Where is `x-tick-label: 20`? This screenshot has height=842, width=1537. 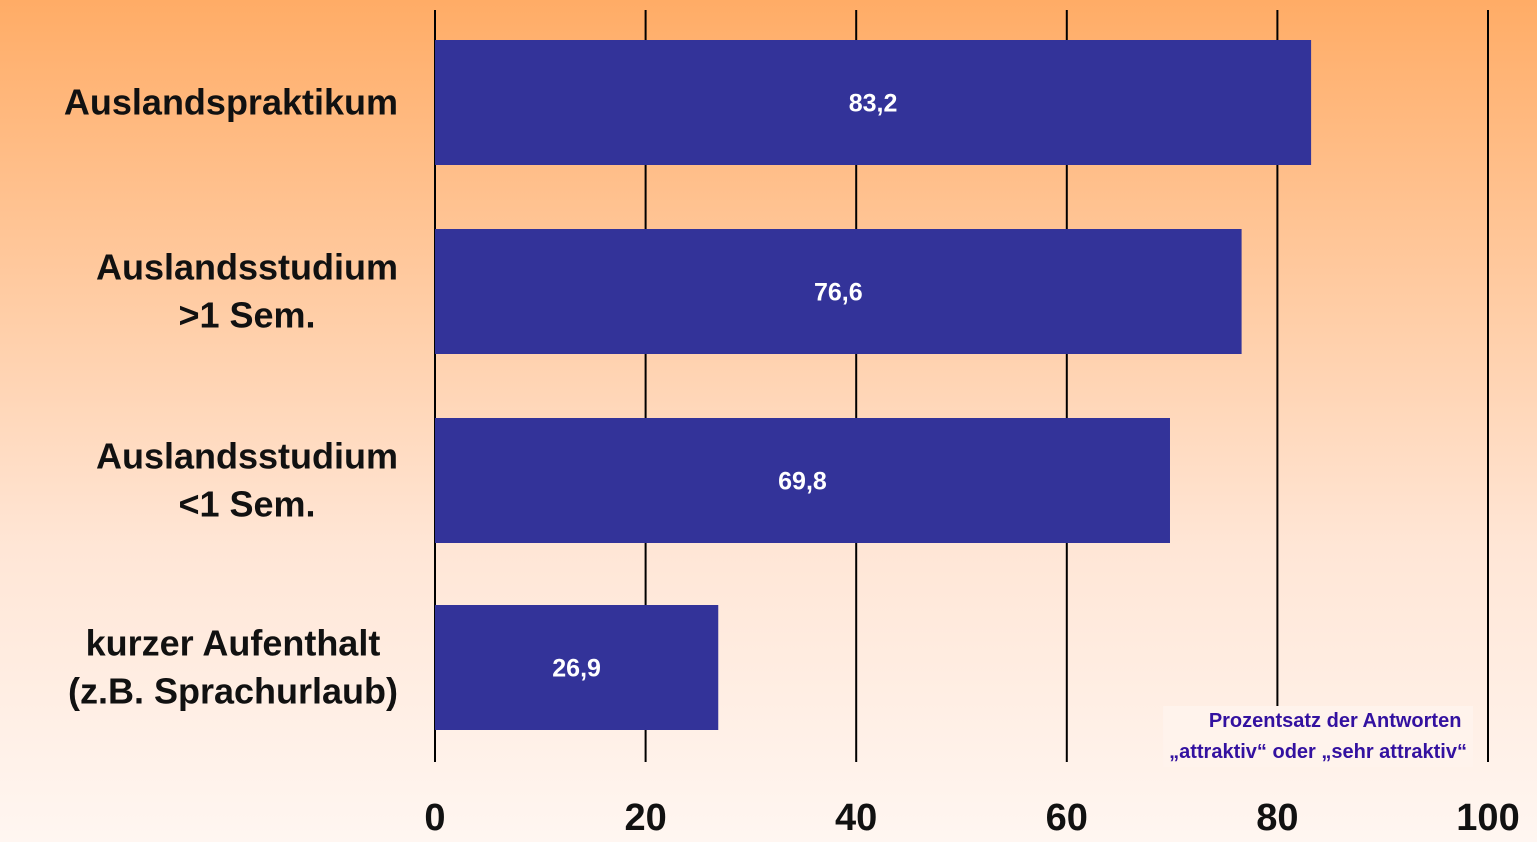
x-tick-label: 20 is located at coordinates (645, 818).